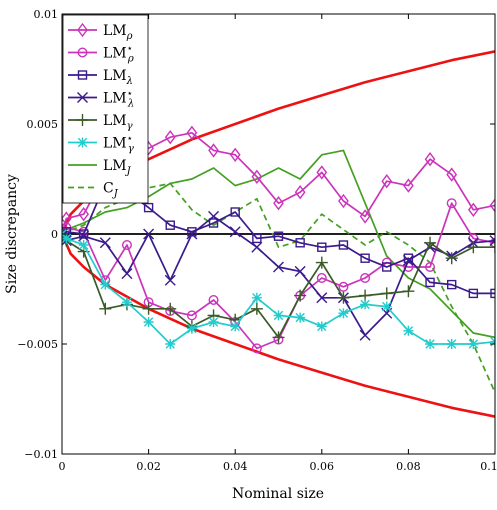 The image size is (497, 510). What do you see at coordinates (54, 234) in the screenshot?
I see `y-tick-label: 0` at bounding box center [54, 234].